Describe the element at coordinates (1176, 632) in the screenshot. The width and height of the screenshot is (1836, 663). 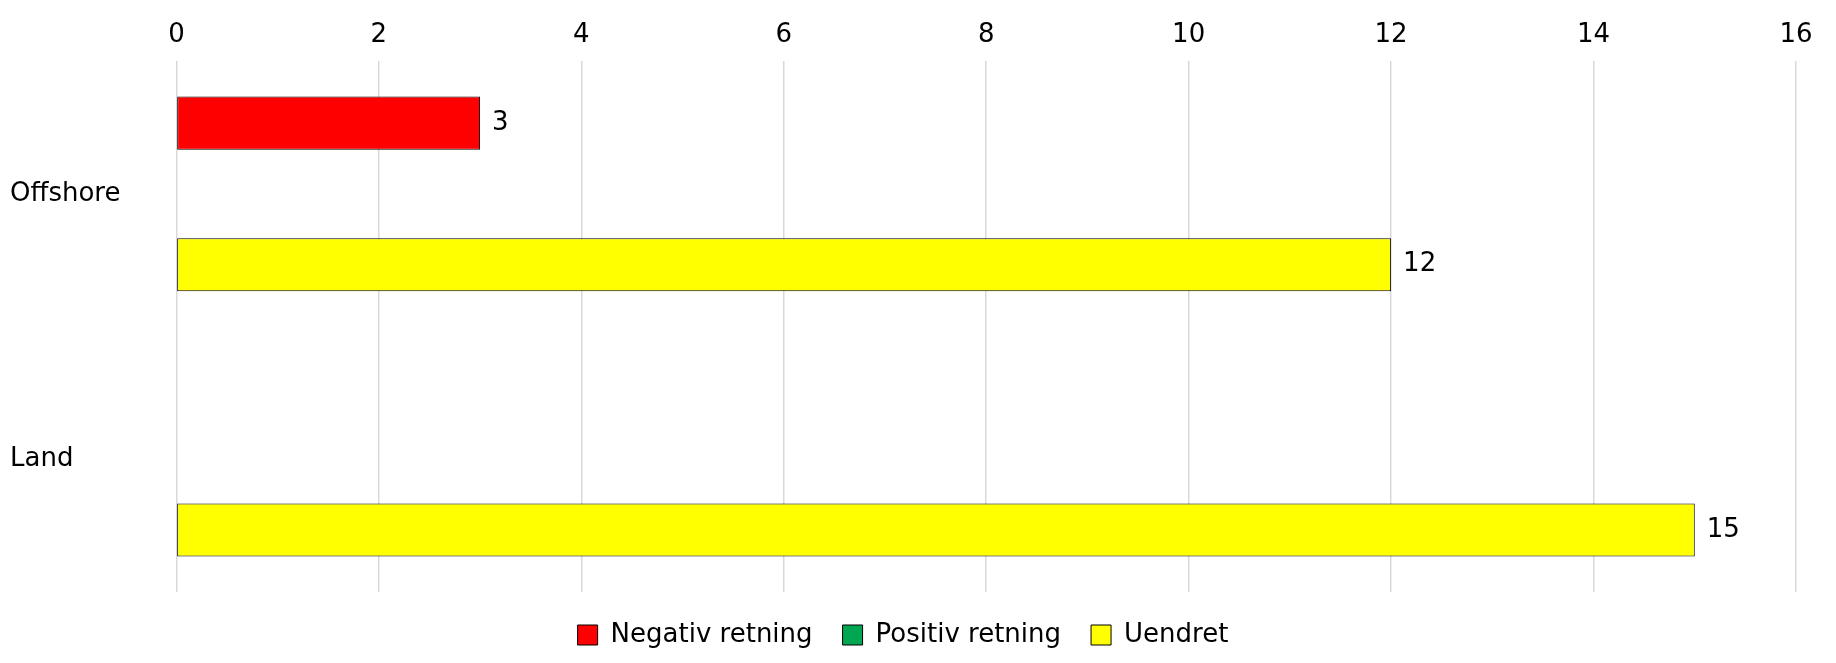
I see `legend-label: Uendret` at that location.